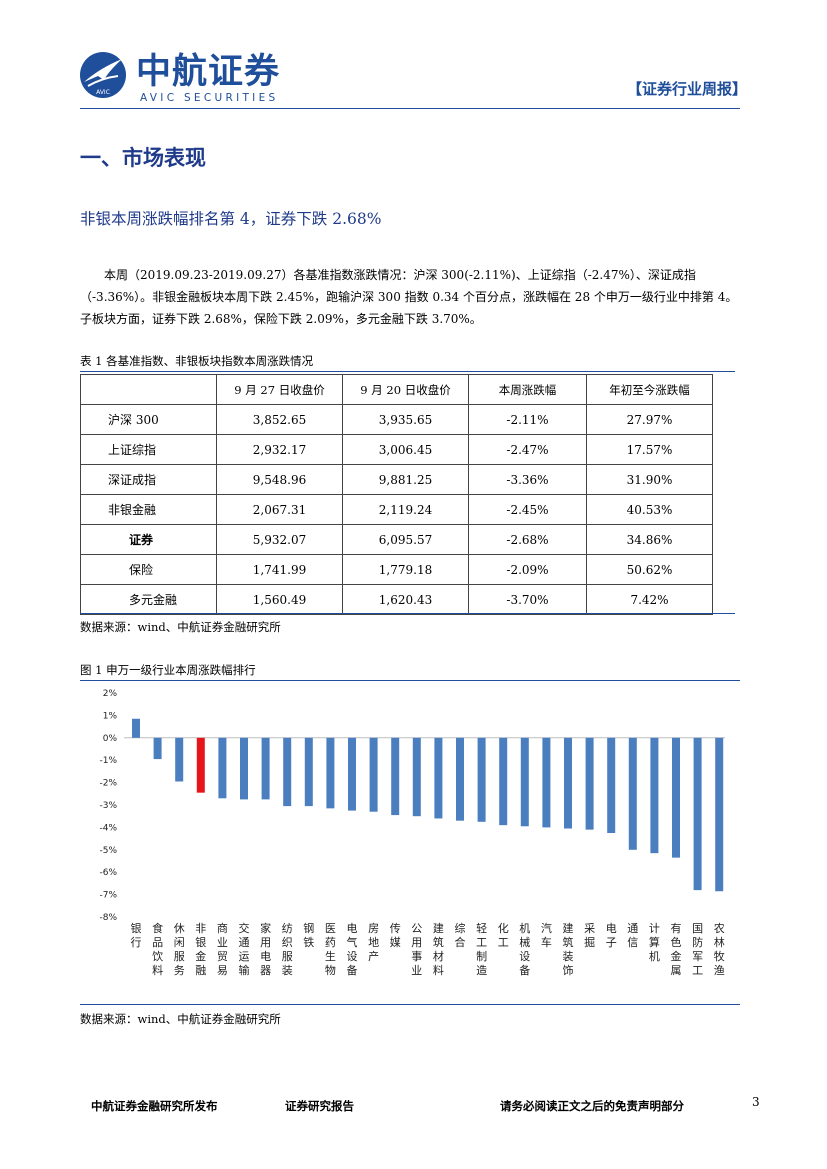  What do you see at coordinates (157, 949) in the screenshot?
I see `x-tick-label: 食品饮料` at bounding box center [157, 949].